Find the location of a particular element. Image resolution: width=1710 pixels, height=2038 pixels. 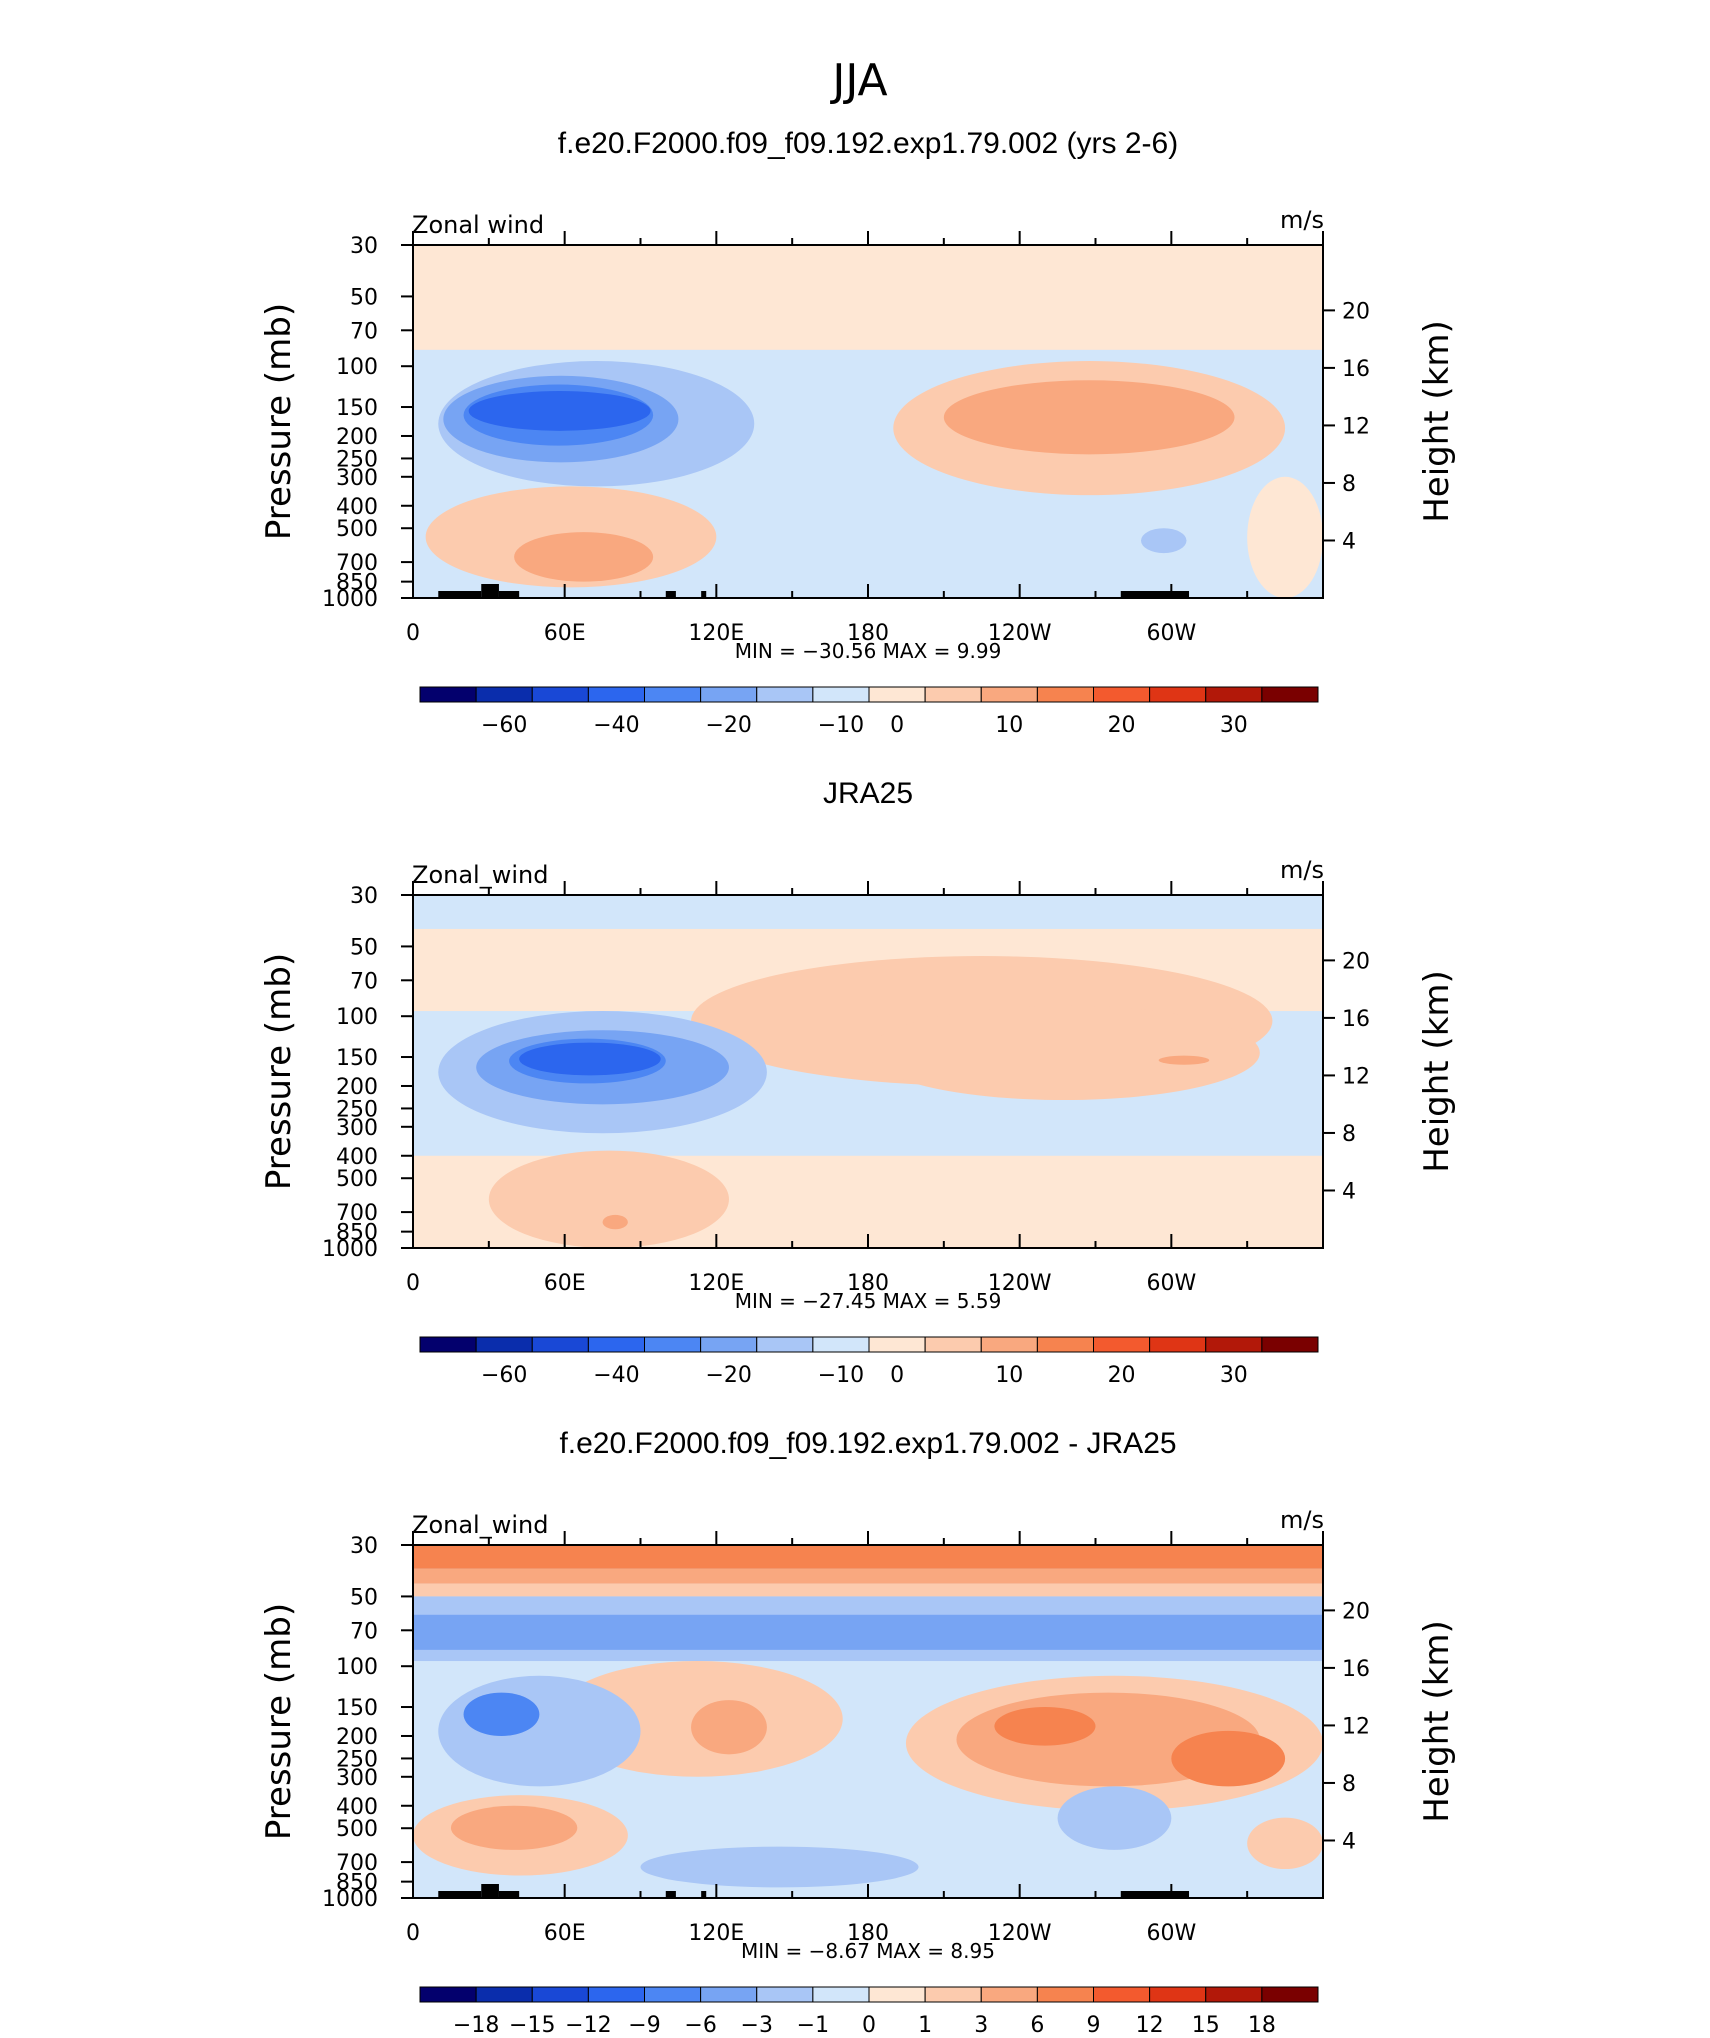

y-right-tick-label: 8 is located at coordinates (1349, 1134).